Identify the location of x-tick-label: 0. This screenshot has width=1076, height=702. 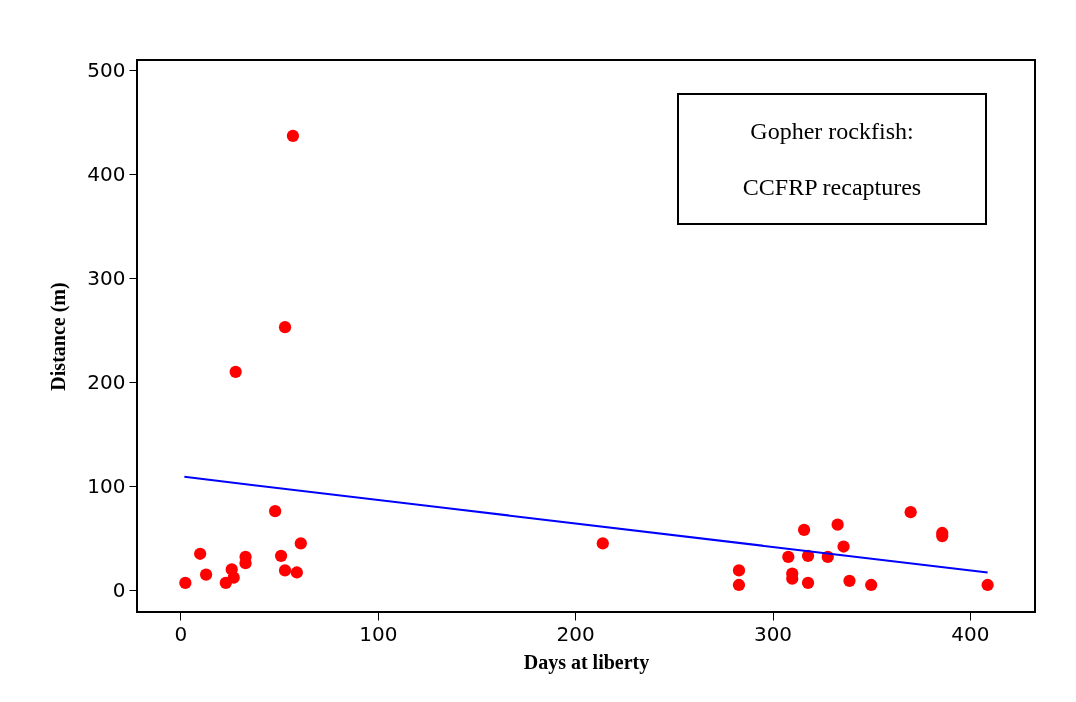
(181, 633).